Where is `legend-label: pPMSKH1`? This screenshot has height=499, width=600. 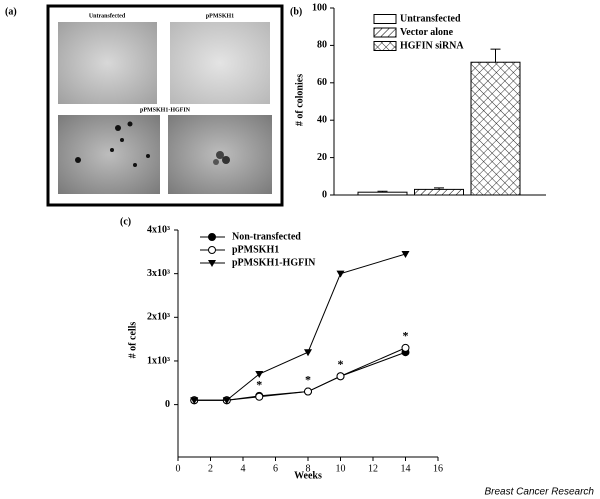 legend-label: pPMSKH1 is located at coordinates (255, 249).